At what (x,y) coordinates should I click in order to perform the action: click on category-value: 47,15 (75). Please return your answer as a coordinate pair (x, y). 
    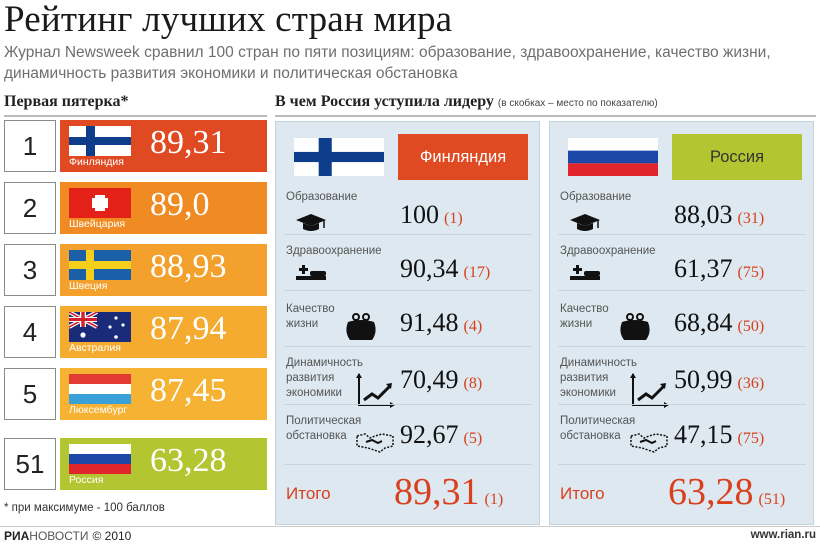
    Looking at the image, I should click on (719, 435).